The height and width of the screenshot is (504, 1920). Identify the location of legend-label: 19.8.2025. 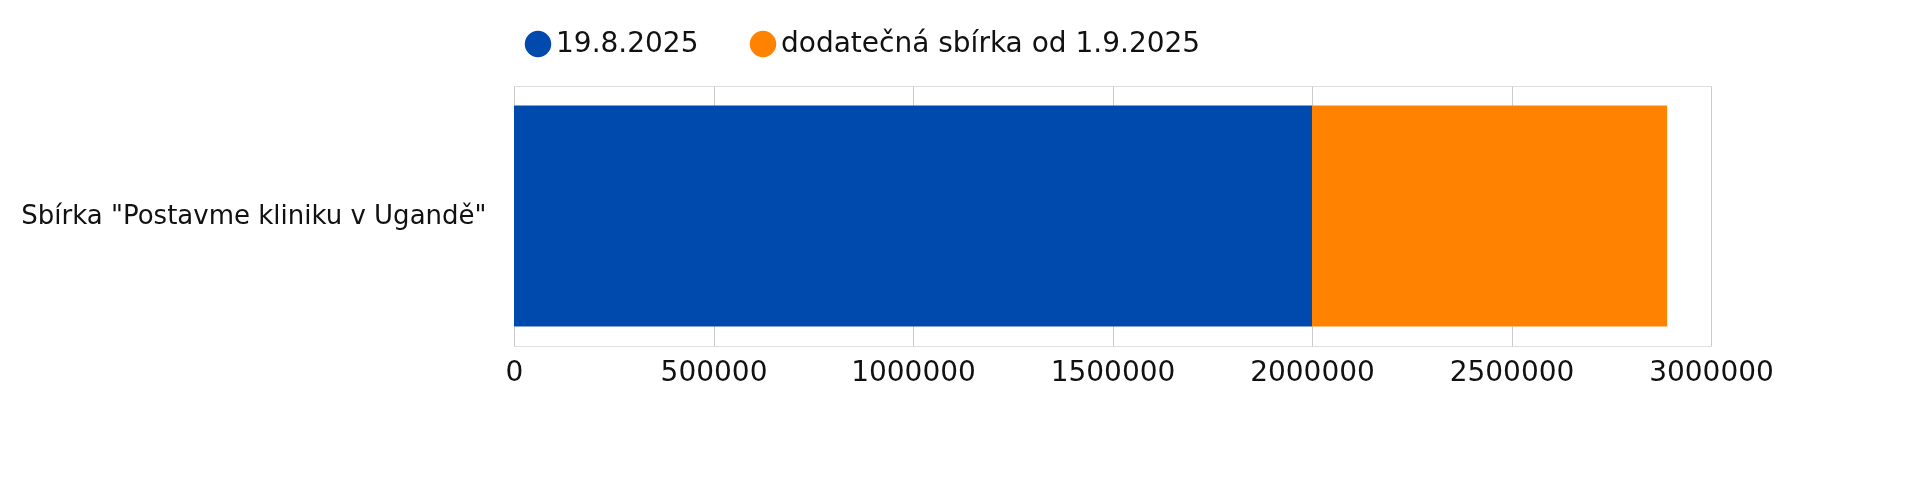
(627, 42).